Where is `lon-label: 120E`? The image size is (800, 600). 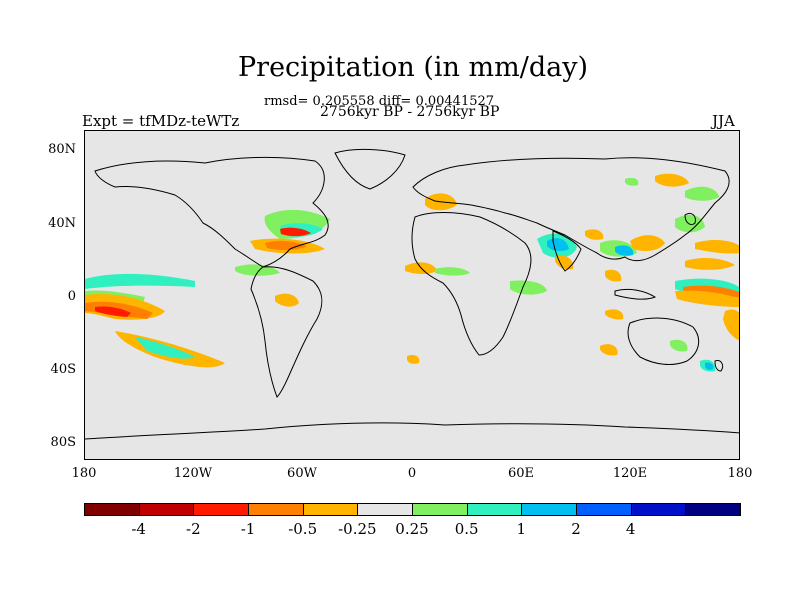 lon-label: 120E is located at coordinates (630, 473).